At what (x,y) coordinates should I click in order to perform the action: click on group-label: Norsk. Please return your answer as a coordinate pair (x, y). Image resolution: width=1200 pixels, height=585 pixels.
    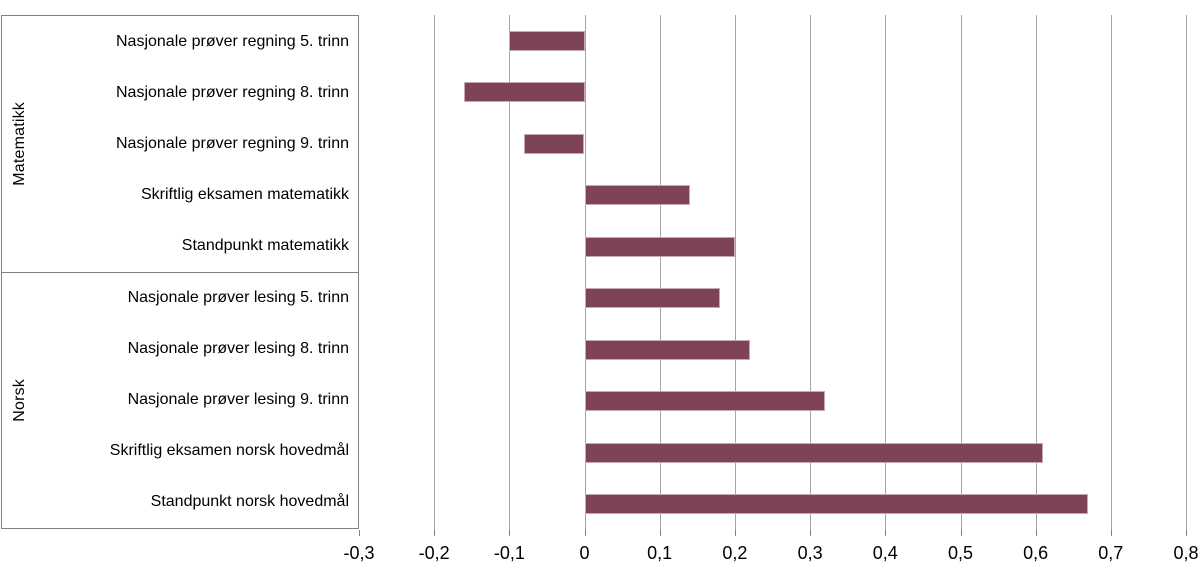
    Looking at the image, I should click on (20, 401).